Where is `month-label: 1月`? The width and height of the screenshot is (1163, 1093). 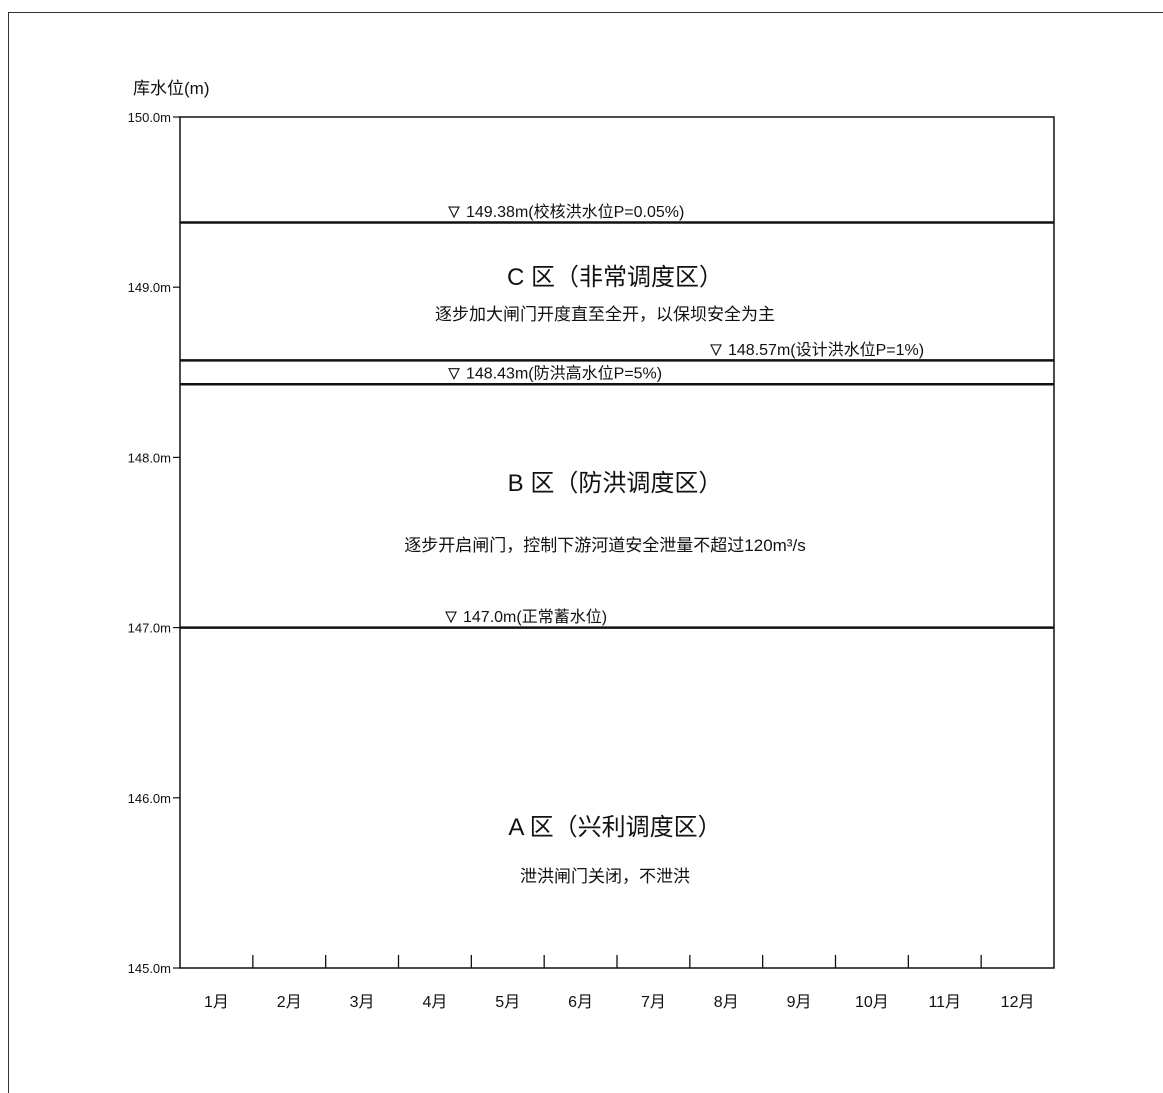 month-label: 1月 is located at coordinates (216, 1002).